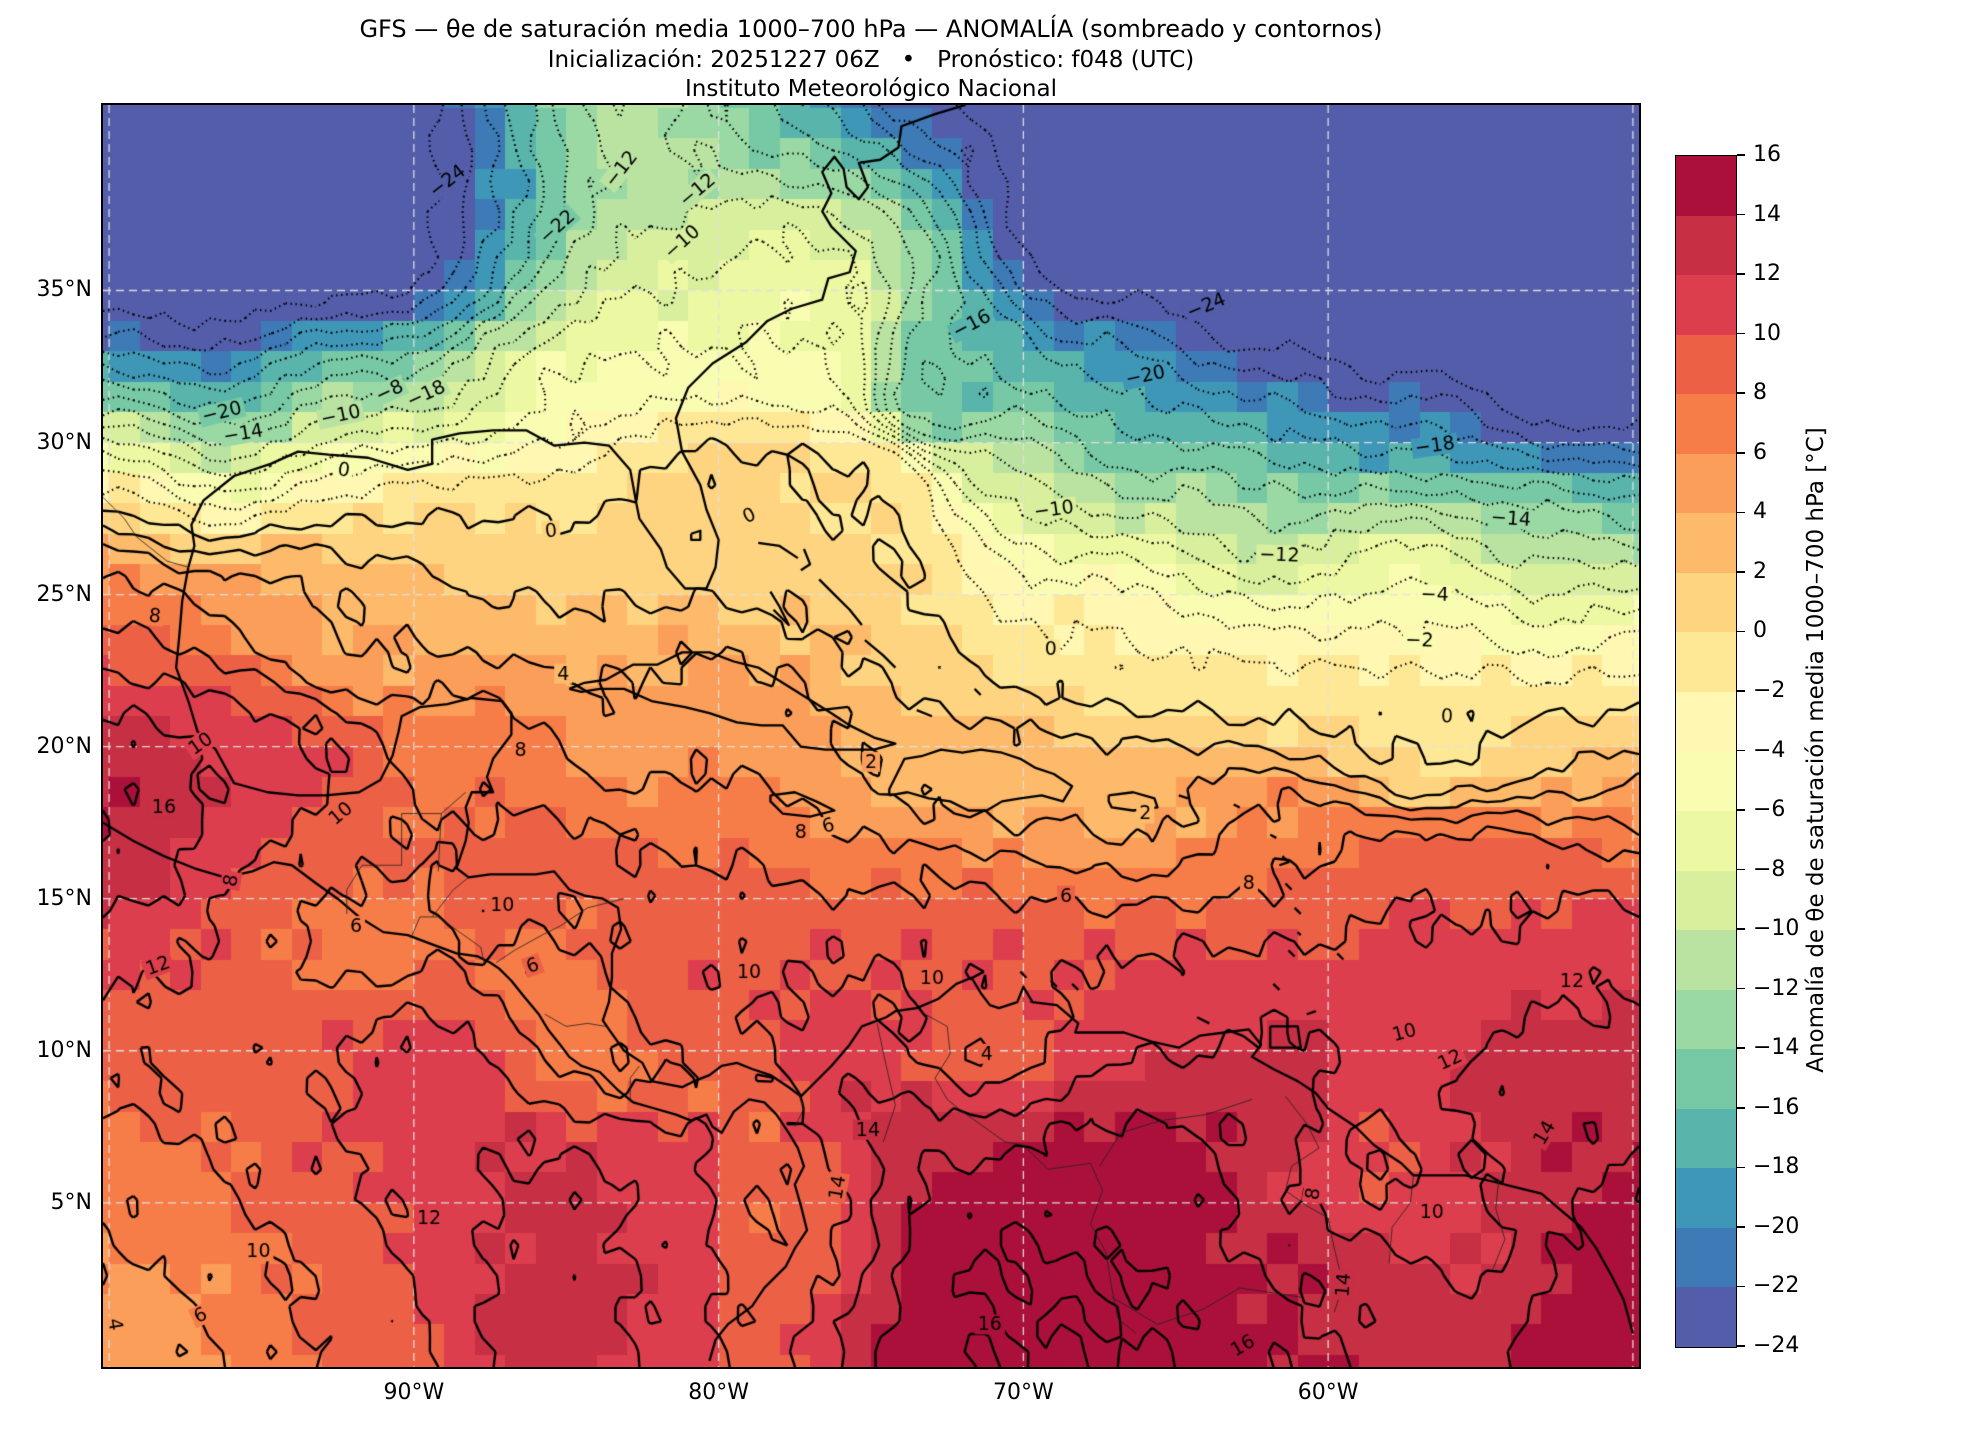 This screenshot has height=1440, width=1980. I want to click on y-tick-label: 5°N, so click(71, 1202).